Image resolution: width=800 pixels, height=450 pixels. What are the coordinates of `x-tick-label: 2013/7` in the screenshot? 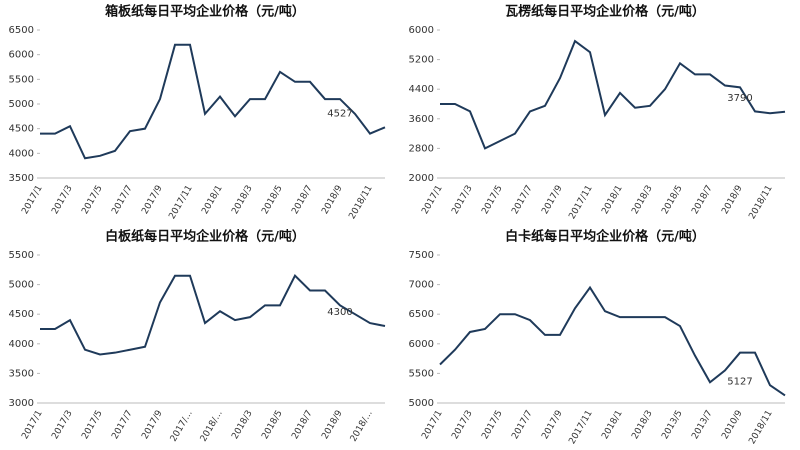 It's located at (702, 425).